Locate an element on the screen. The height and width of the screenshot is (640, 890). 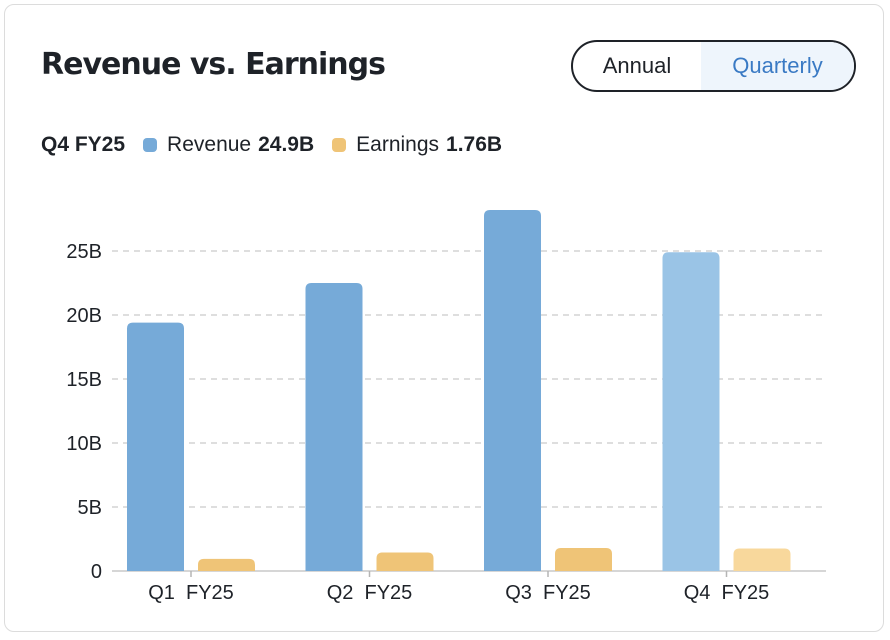
y-tick-label: 10B is located at coordinates (84, 444).